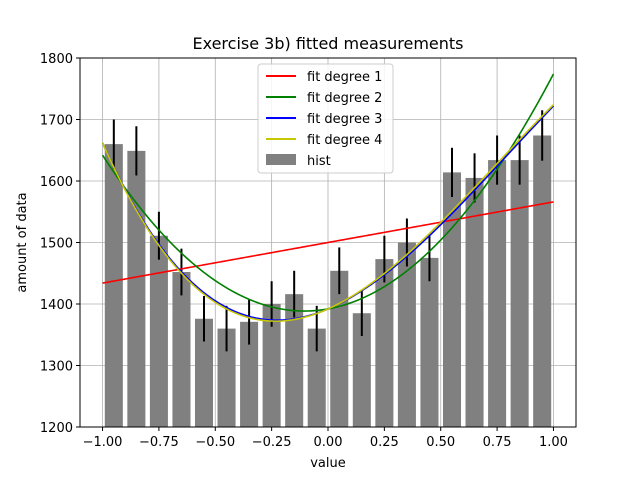  I want to click on y-tick-label: 1300, so click(56, 367).